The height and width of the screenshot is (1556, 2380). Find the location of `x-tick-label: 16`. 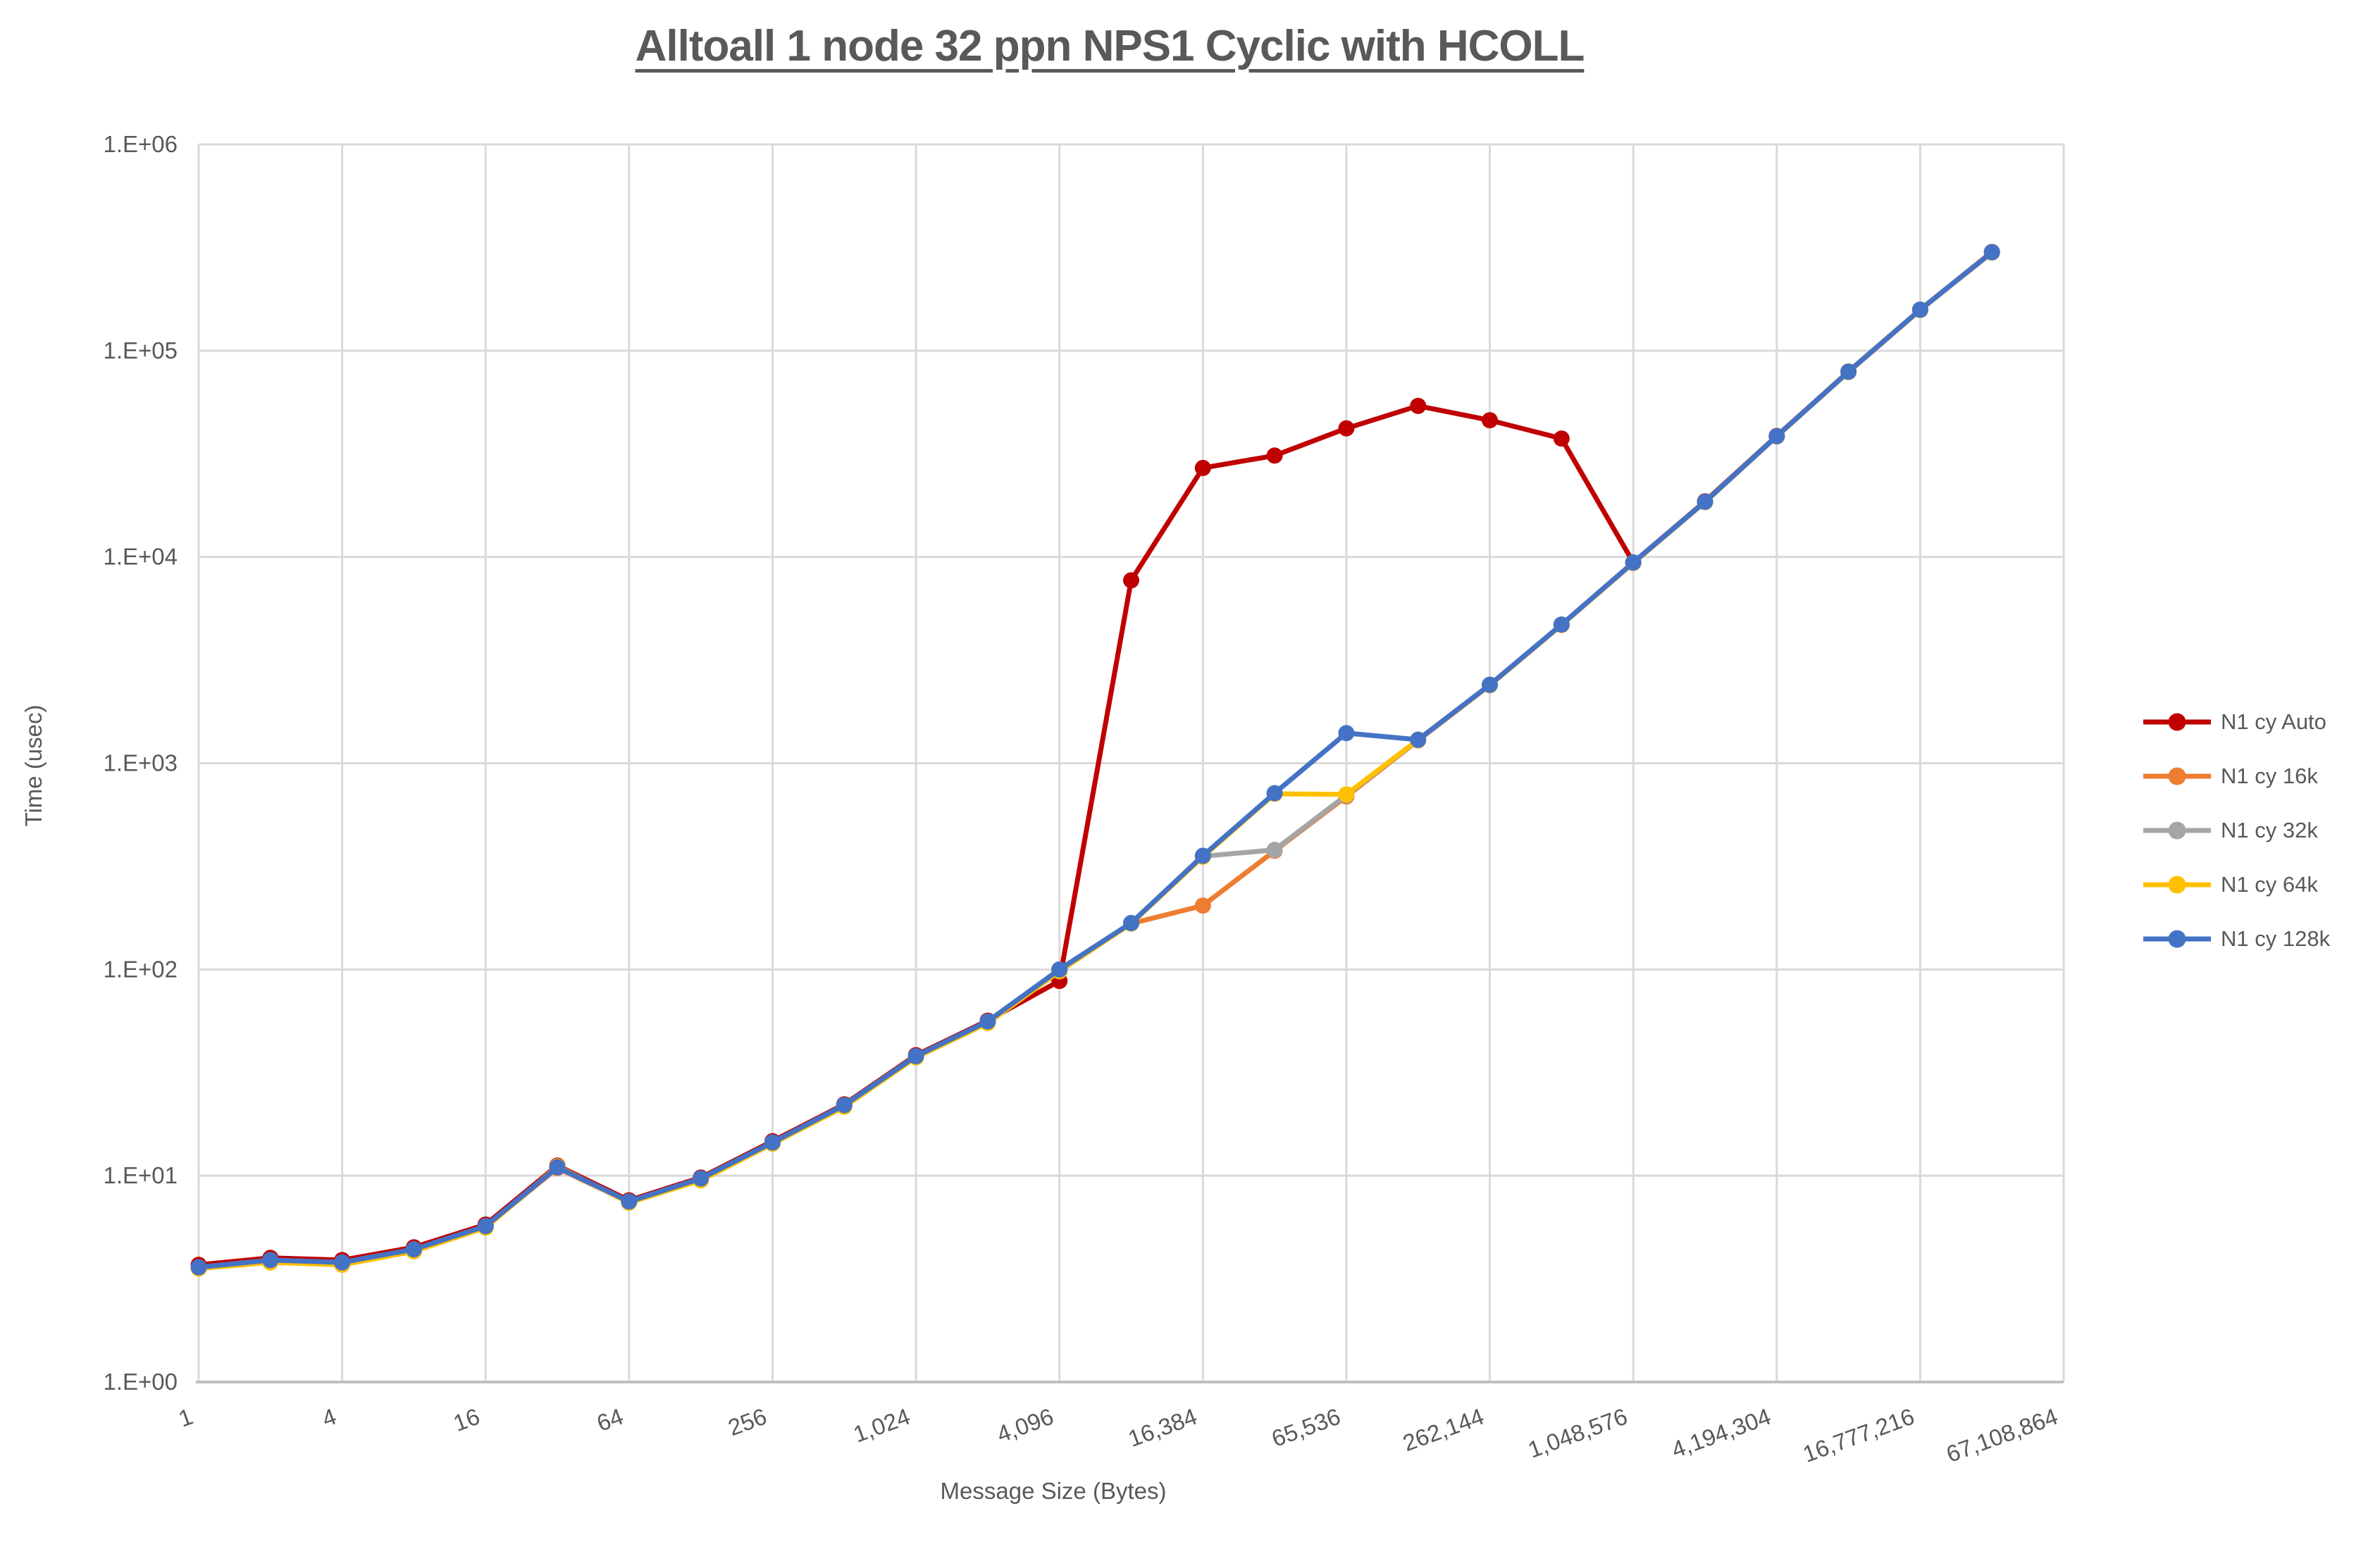

x-tick-label: 16 is located at coordinates (466, 1419).